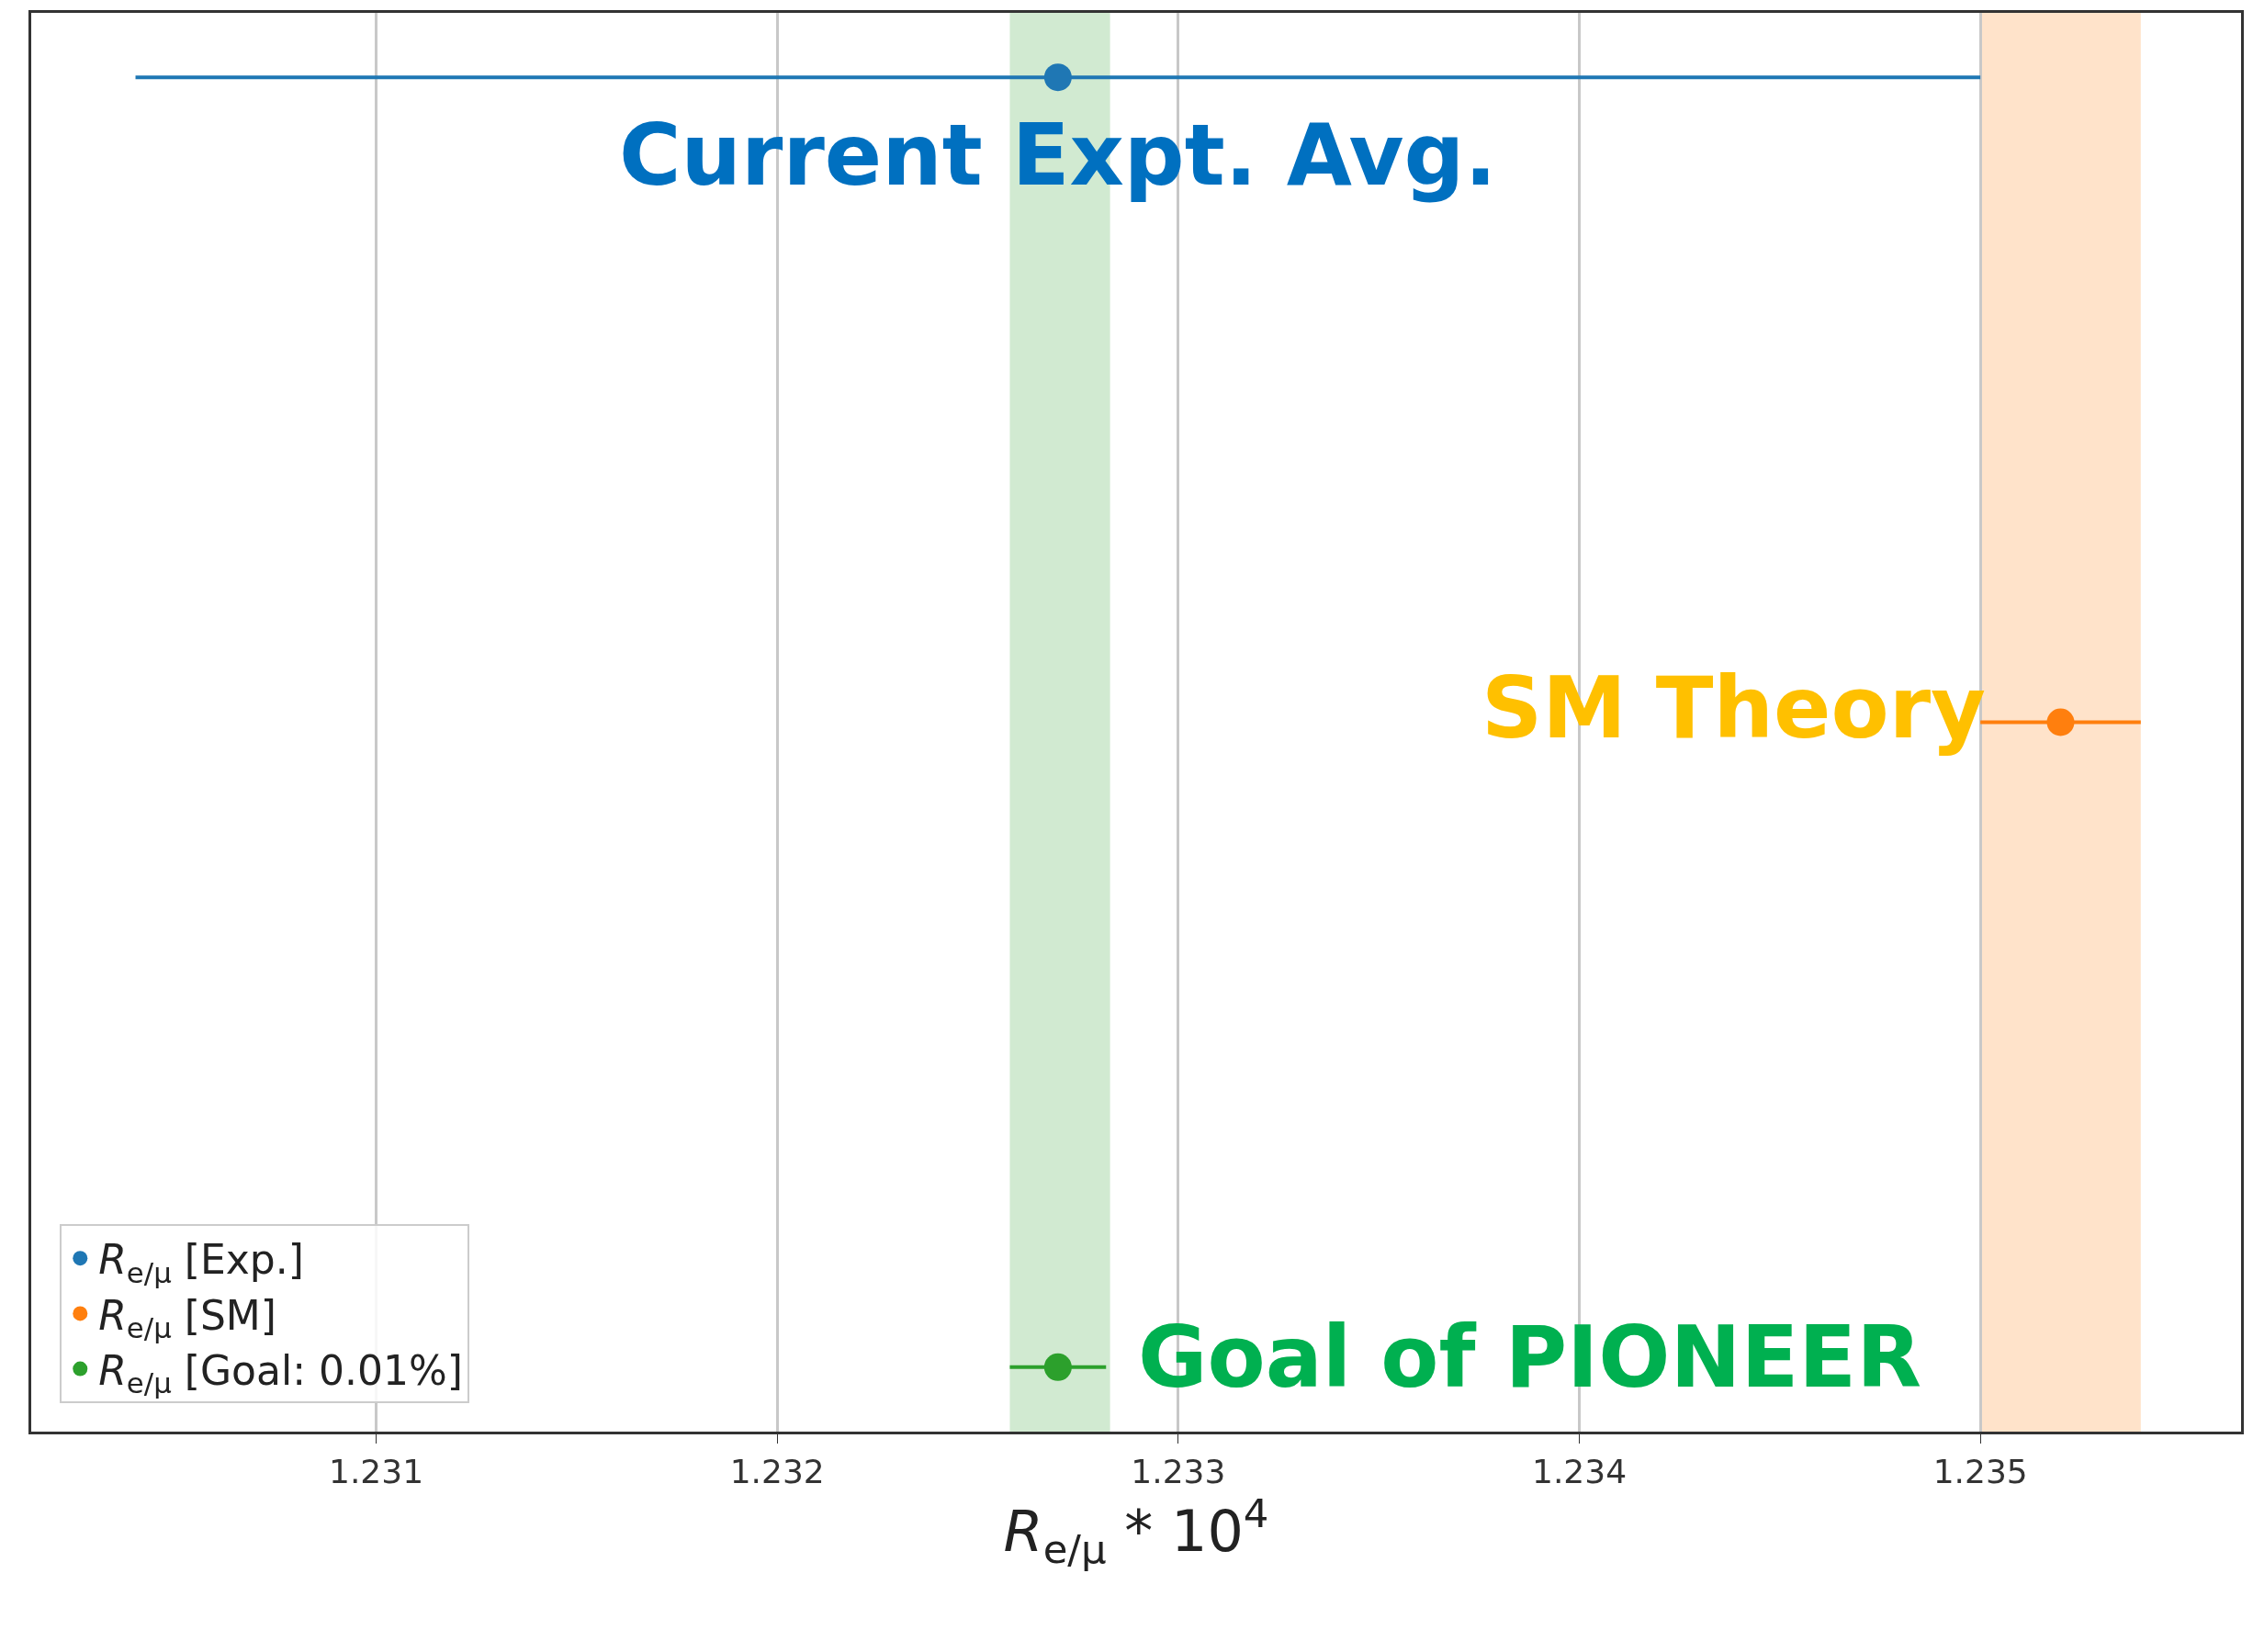 This screenshot has width=2253, height=1652. What do you see at coordinates (280, 1372) in the screenshot?
I see `legend-label: R$_{e/μ}$ [Goal: 0.01%]` at bounding box center [280, 1372].